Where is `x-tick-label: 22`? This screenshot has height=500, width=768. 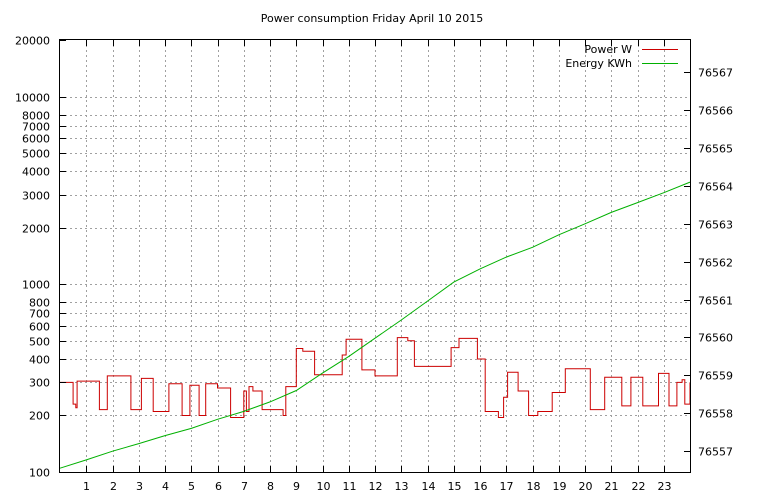 x-tick-label: 22 is located at coordinates (639, 486).